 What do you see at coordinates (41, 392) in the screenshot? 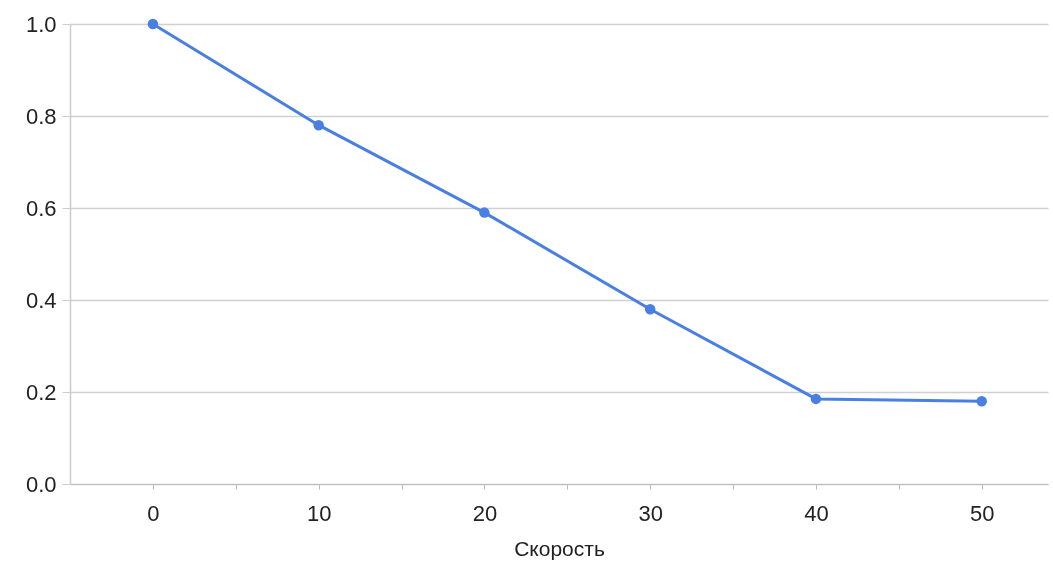
I see `y-tick-label: 0.2` at bounding box center [41, 392].